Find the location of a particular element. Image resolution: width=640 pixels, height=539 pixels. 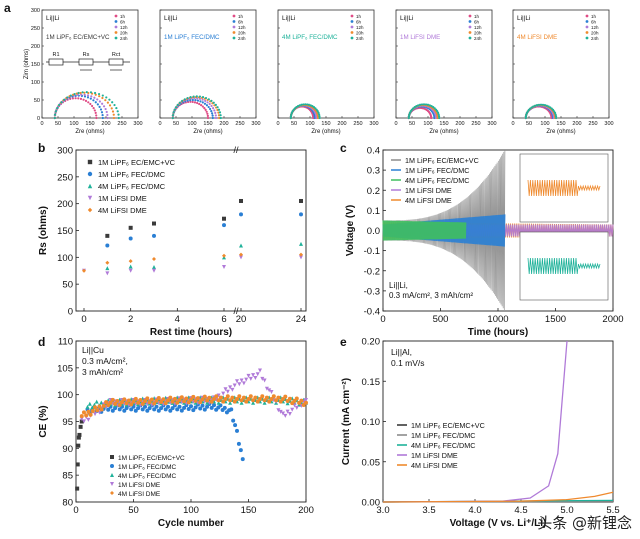

y-tick-label: 50 is located at coordinates (67, 285).